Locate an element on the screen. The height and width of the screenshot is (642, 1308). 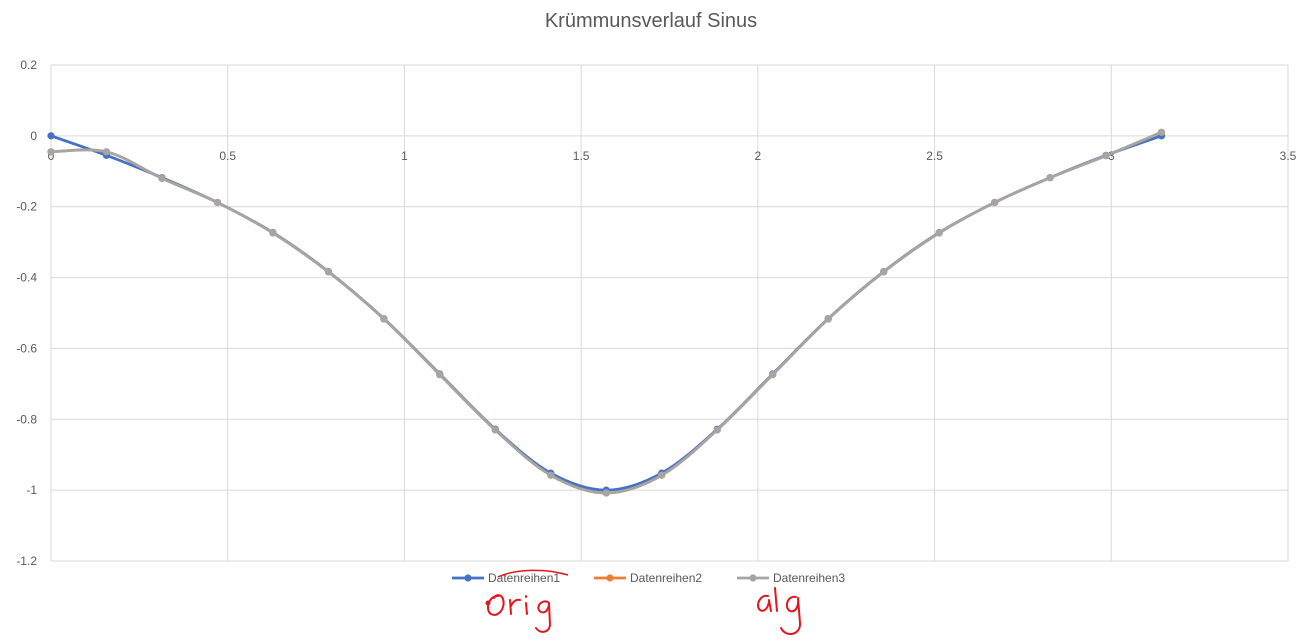
legend-label: Datenreihen1 is located at coordinates (524, 578).